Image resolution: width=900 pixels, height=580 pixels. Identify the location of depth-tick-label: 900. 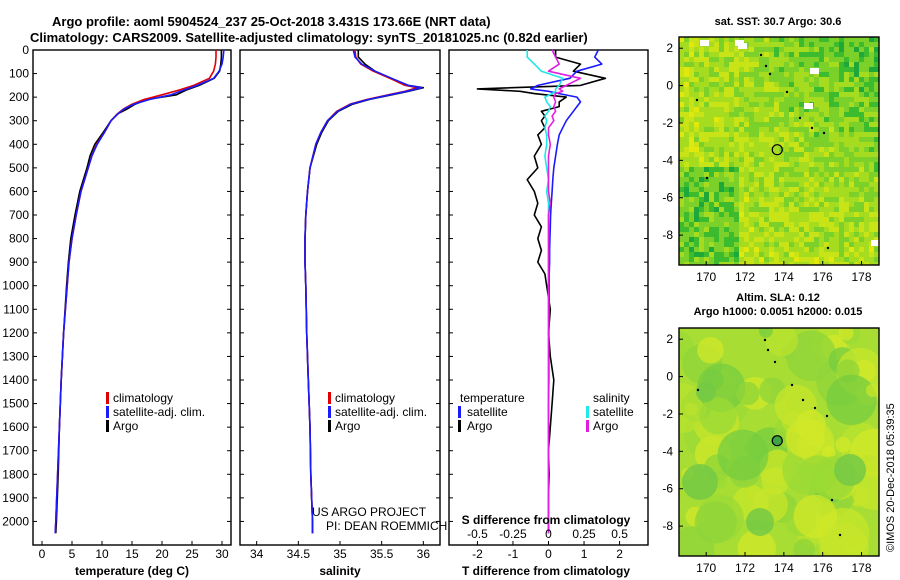
(19, 262).